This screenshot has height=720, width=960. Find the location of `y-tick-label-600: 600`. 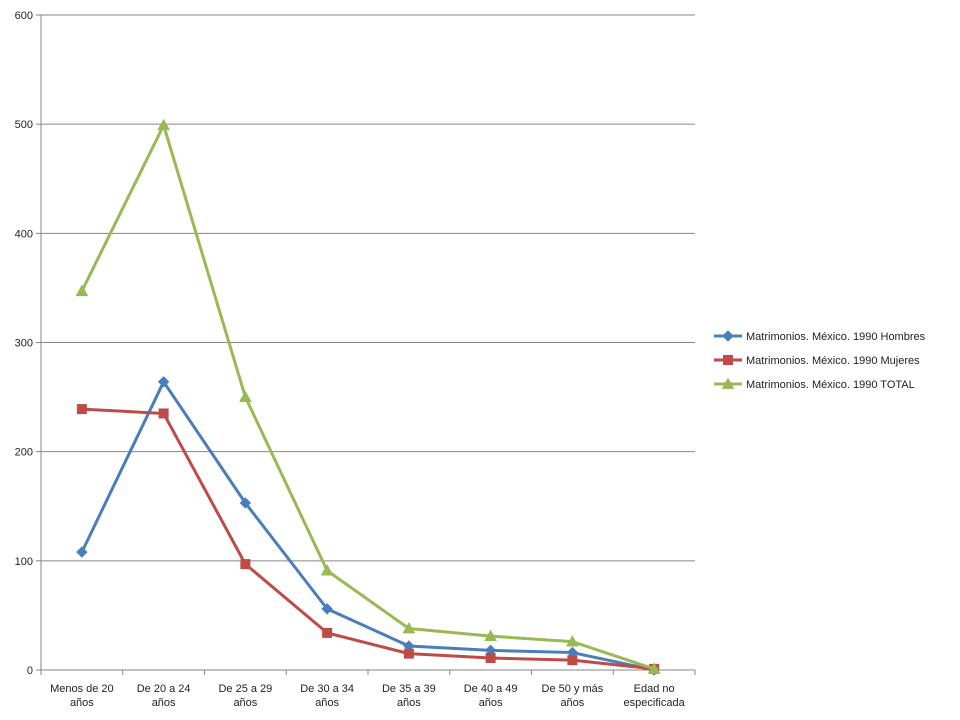

y-tick-label-600: 600 is located at coordinates (24, 16).